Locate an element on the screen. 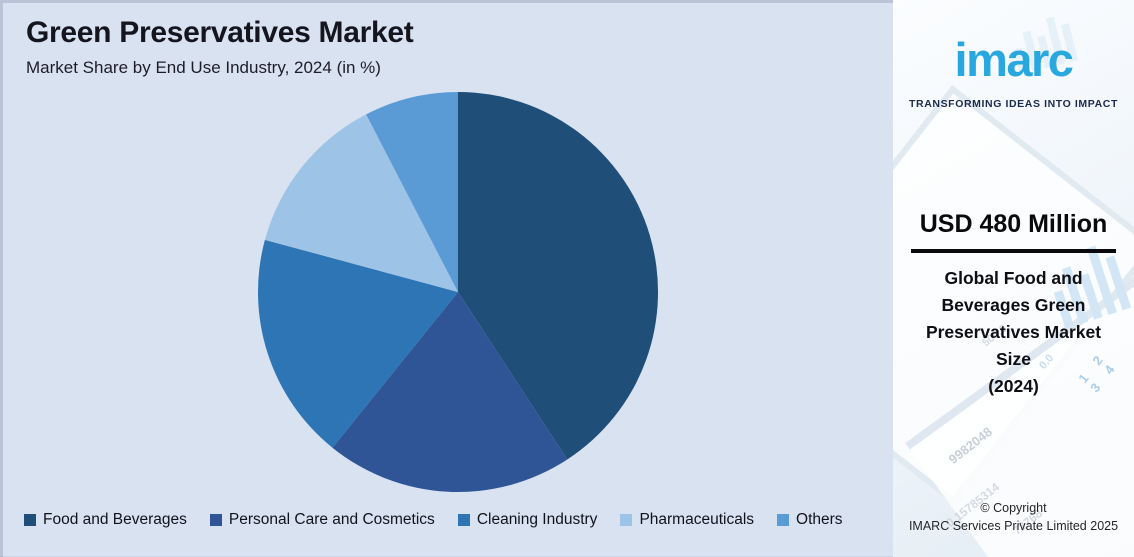 The height and width of the screenshot is (557, 1134). stat-label-line: Size is located at coordinates (1013, 359).